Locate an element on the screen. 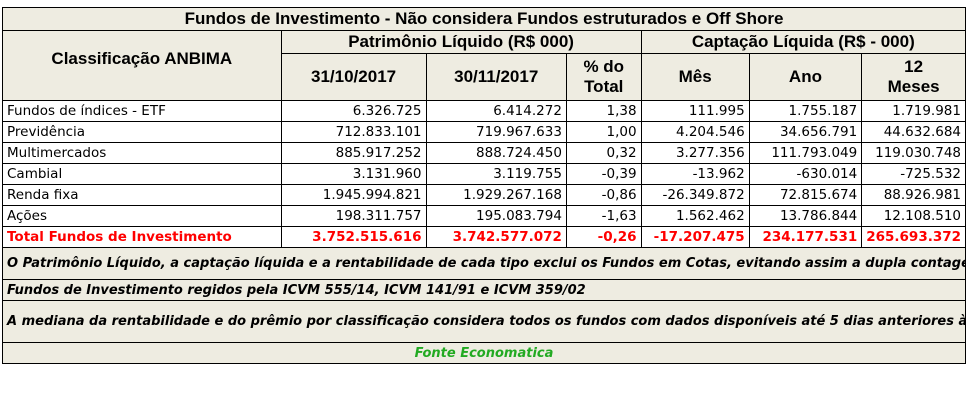 The height and width of the screenshot is (420, 969). total-12m: 265.693.372 is located at coordinates (913, 237).